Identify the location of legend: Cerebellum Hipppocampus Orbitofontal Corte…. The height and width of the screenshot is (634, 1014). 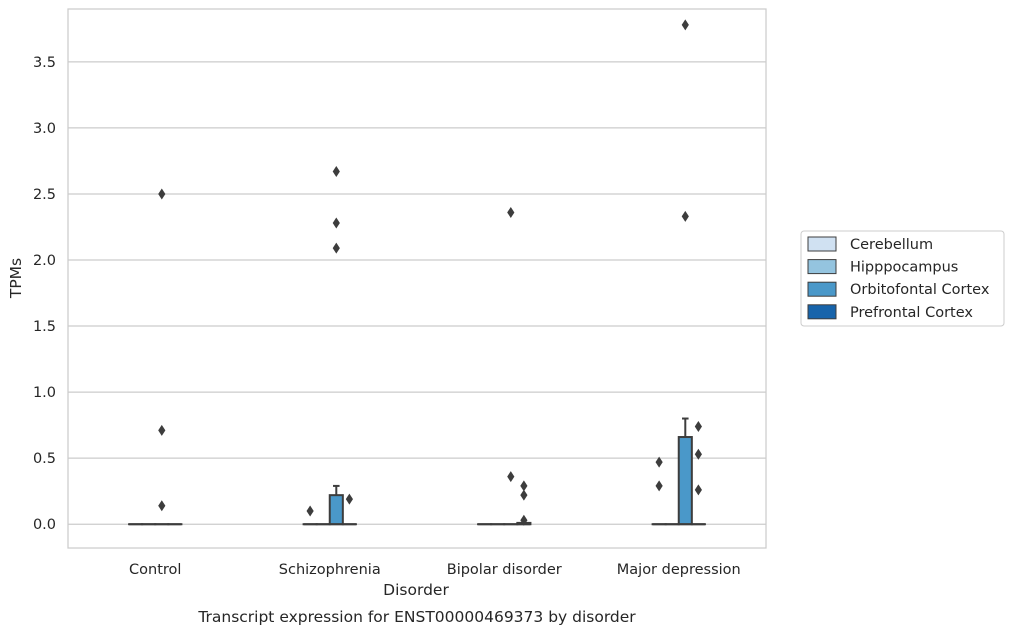
(902, 278).